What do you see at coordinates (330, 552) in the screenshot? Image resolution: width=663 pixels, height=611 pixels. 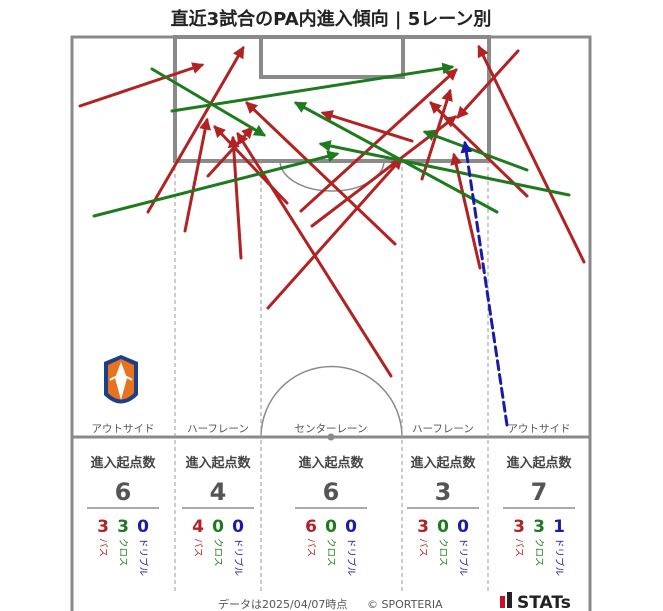 I see `stat-cross-label-3: クロス` at bounding box center [330, 552].